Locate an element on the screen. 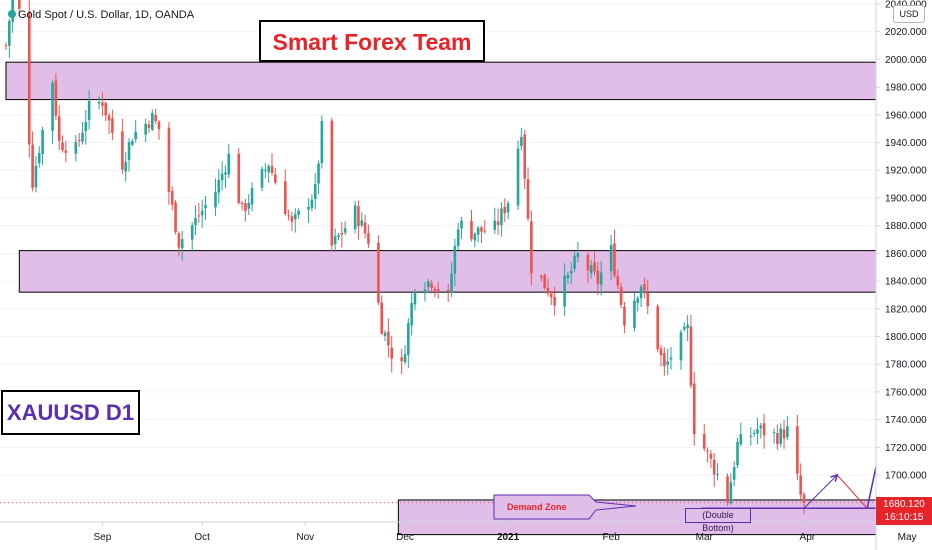 The height and width of the screenshot is (550, 932). projection-pullback-leg is located at coordinates (852, 491).